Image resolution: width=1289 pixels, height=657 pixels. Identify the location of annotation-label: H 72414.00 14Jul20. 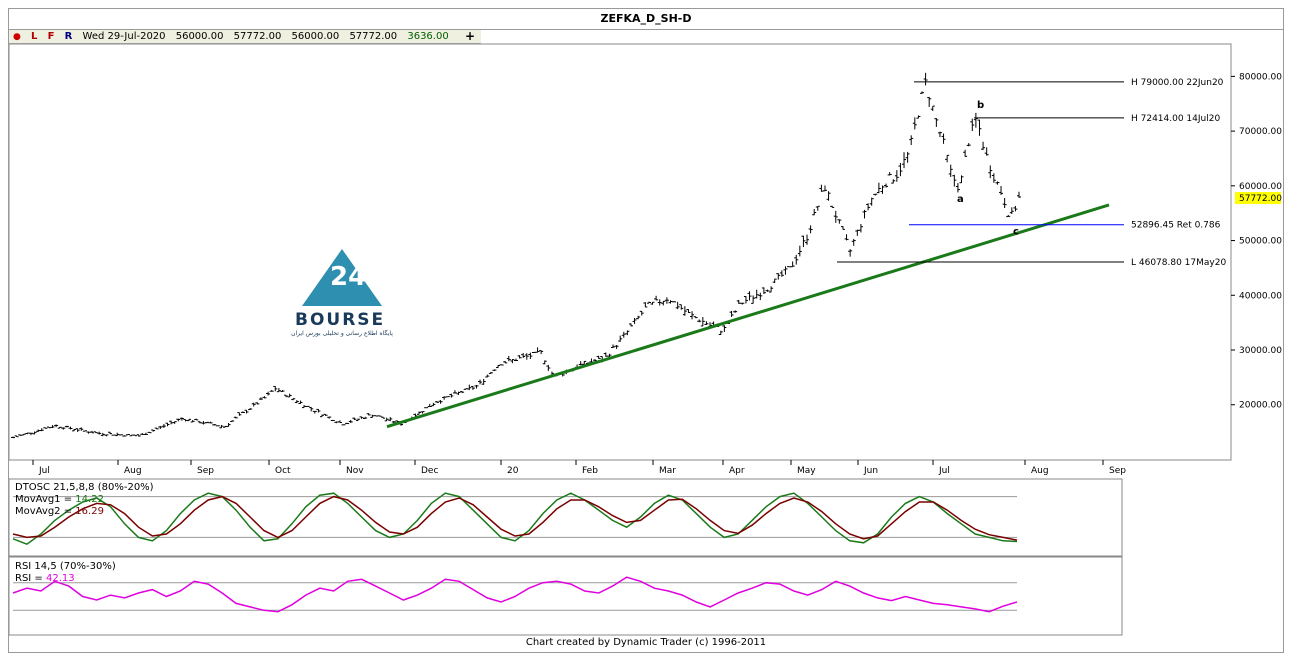
(1175, 119).